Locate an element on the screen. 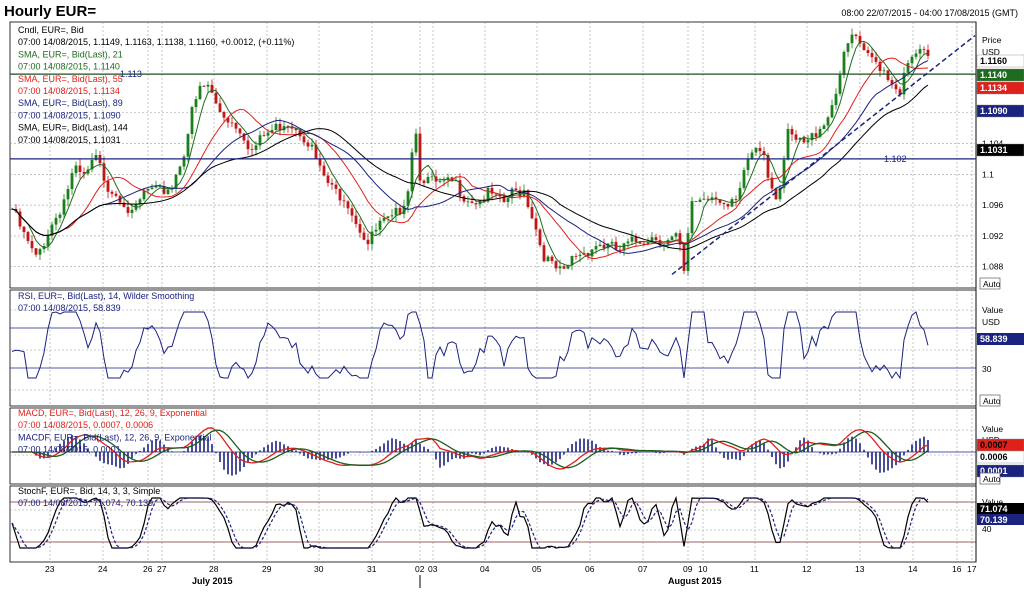 The width and height of the screenshot is (1024, 603). macd-line is located at coordinates (470, 448).